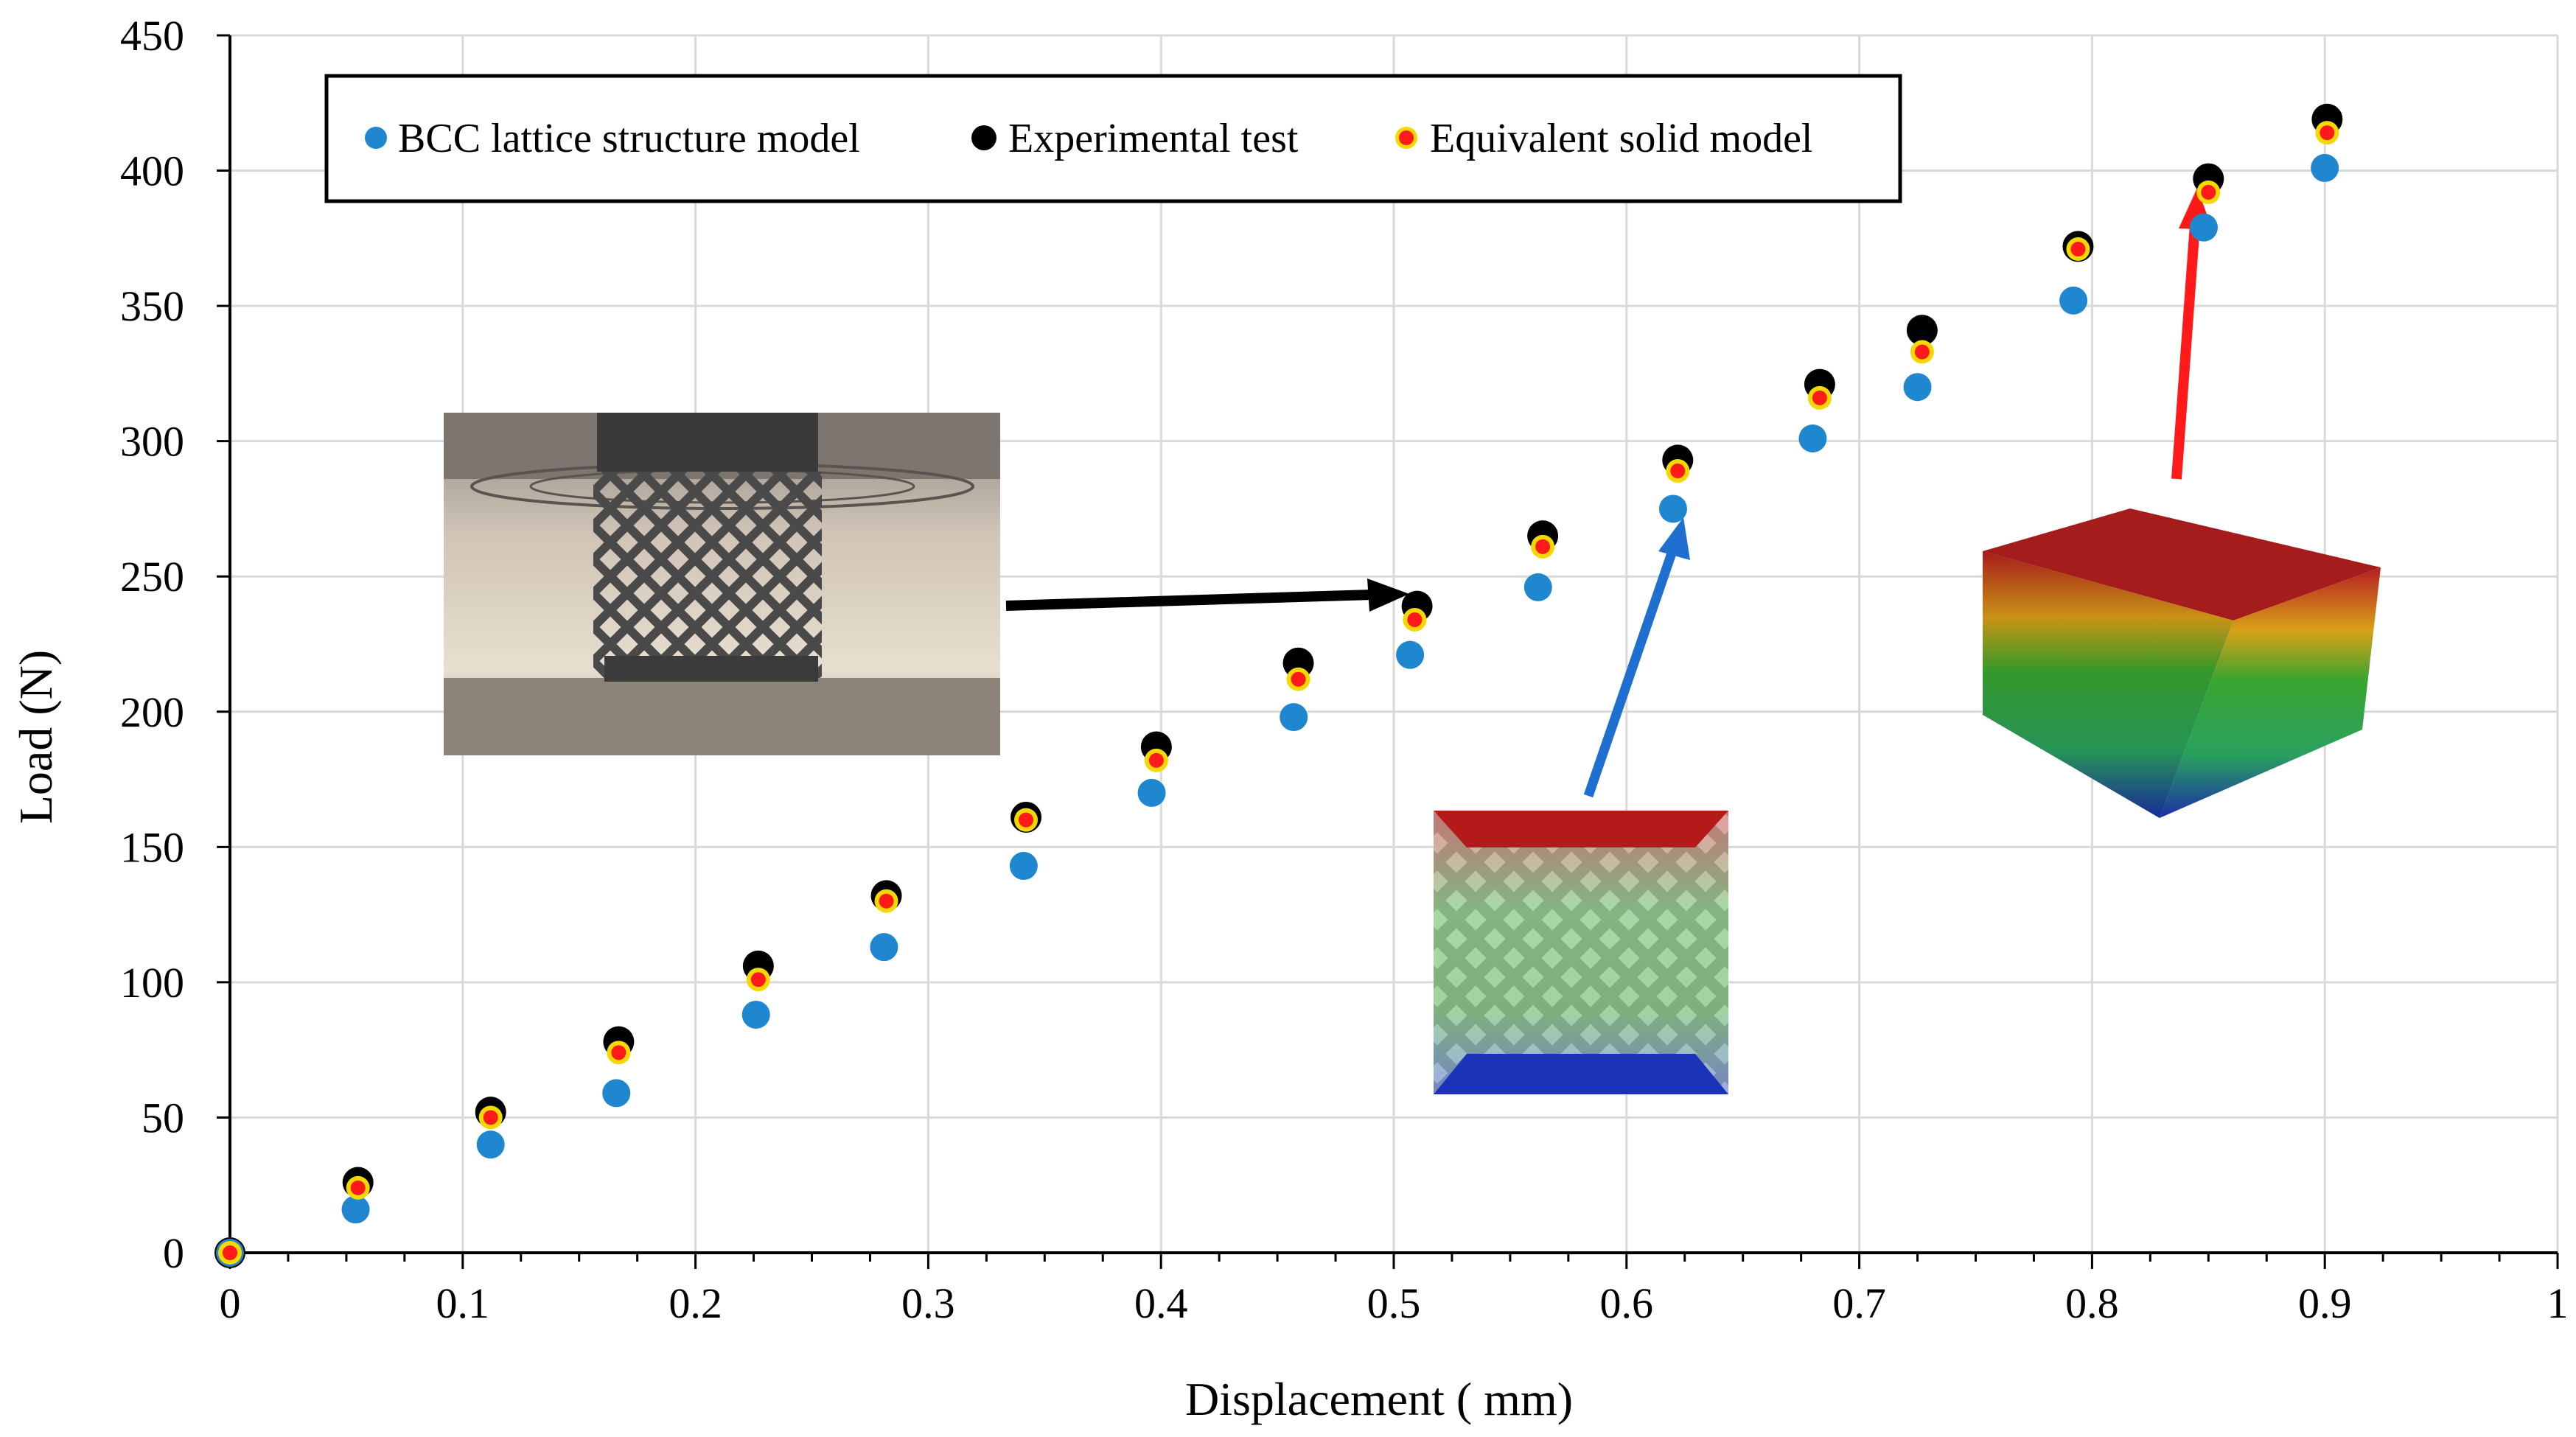  Describe the element at coordinates (2325, 1303) in the screenshot. I see `x-tick-label: 0.9` at that location.